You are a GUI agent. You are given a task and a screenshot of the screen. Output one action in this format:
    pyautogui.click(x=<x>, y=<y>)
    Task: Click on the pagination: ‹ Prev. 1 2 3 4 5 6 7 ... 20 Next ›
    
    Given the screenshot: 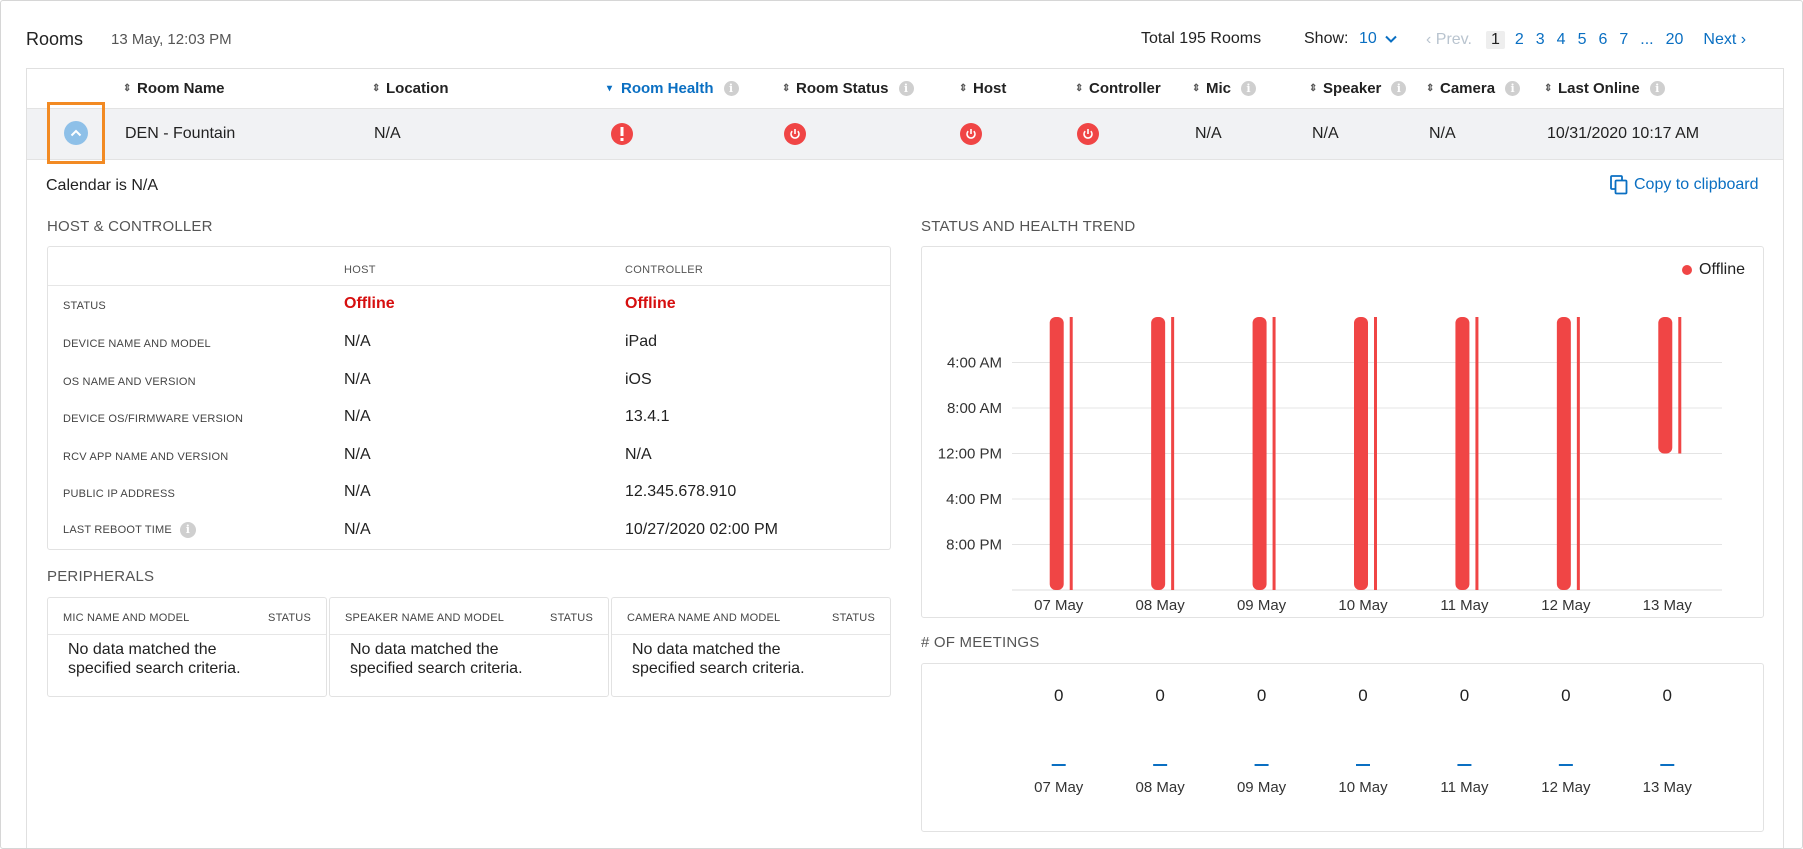 What is the action you would take?
    pyautogui.click(x=1586, y=40)
    